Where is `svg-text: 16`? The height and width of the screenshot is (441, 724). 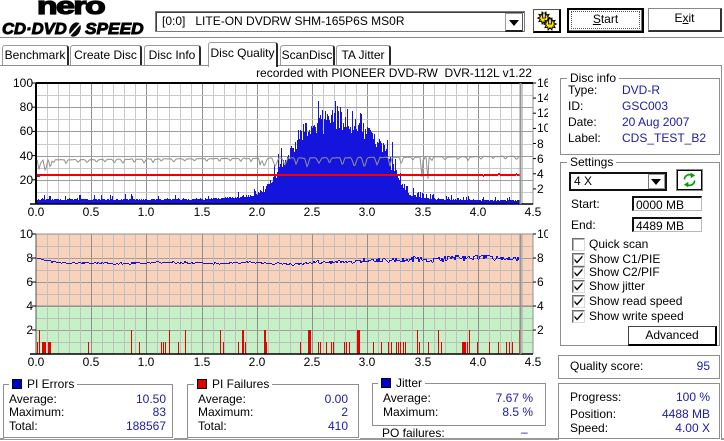
svg-text: 16 is located at coordinates (542, 83).